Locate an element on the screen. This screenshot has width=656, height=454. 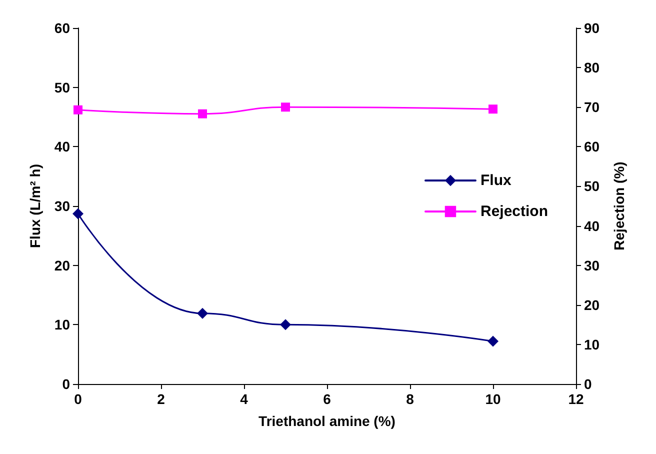
x-tick-label: 12 is located at coordinates (576, 399).